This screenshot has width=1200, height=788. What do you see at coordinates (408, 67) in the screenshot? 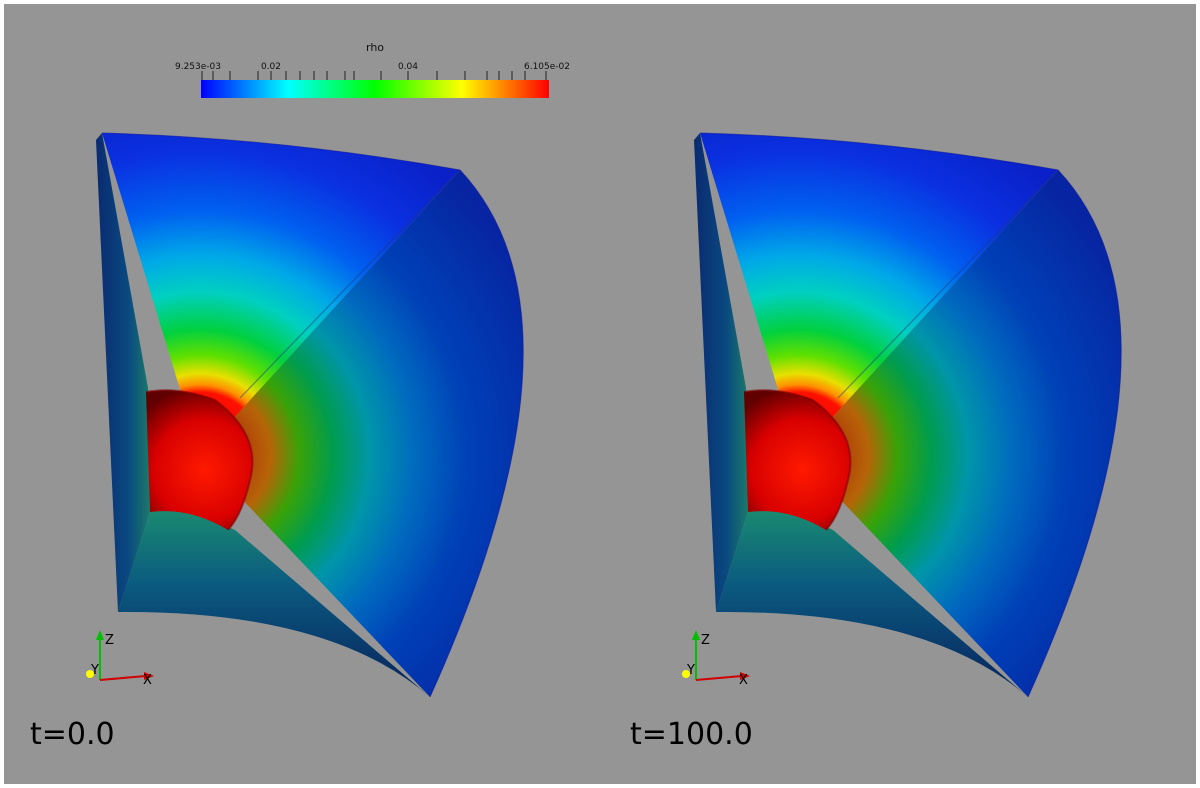
I see `colorbar-tick-label-2: 0.04` at bounding box center [408, 67].